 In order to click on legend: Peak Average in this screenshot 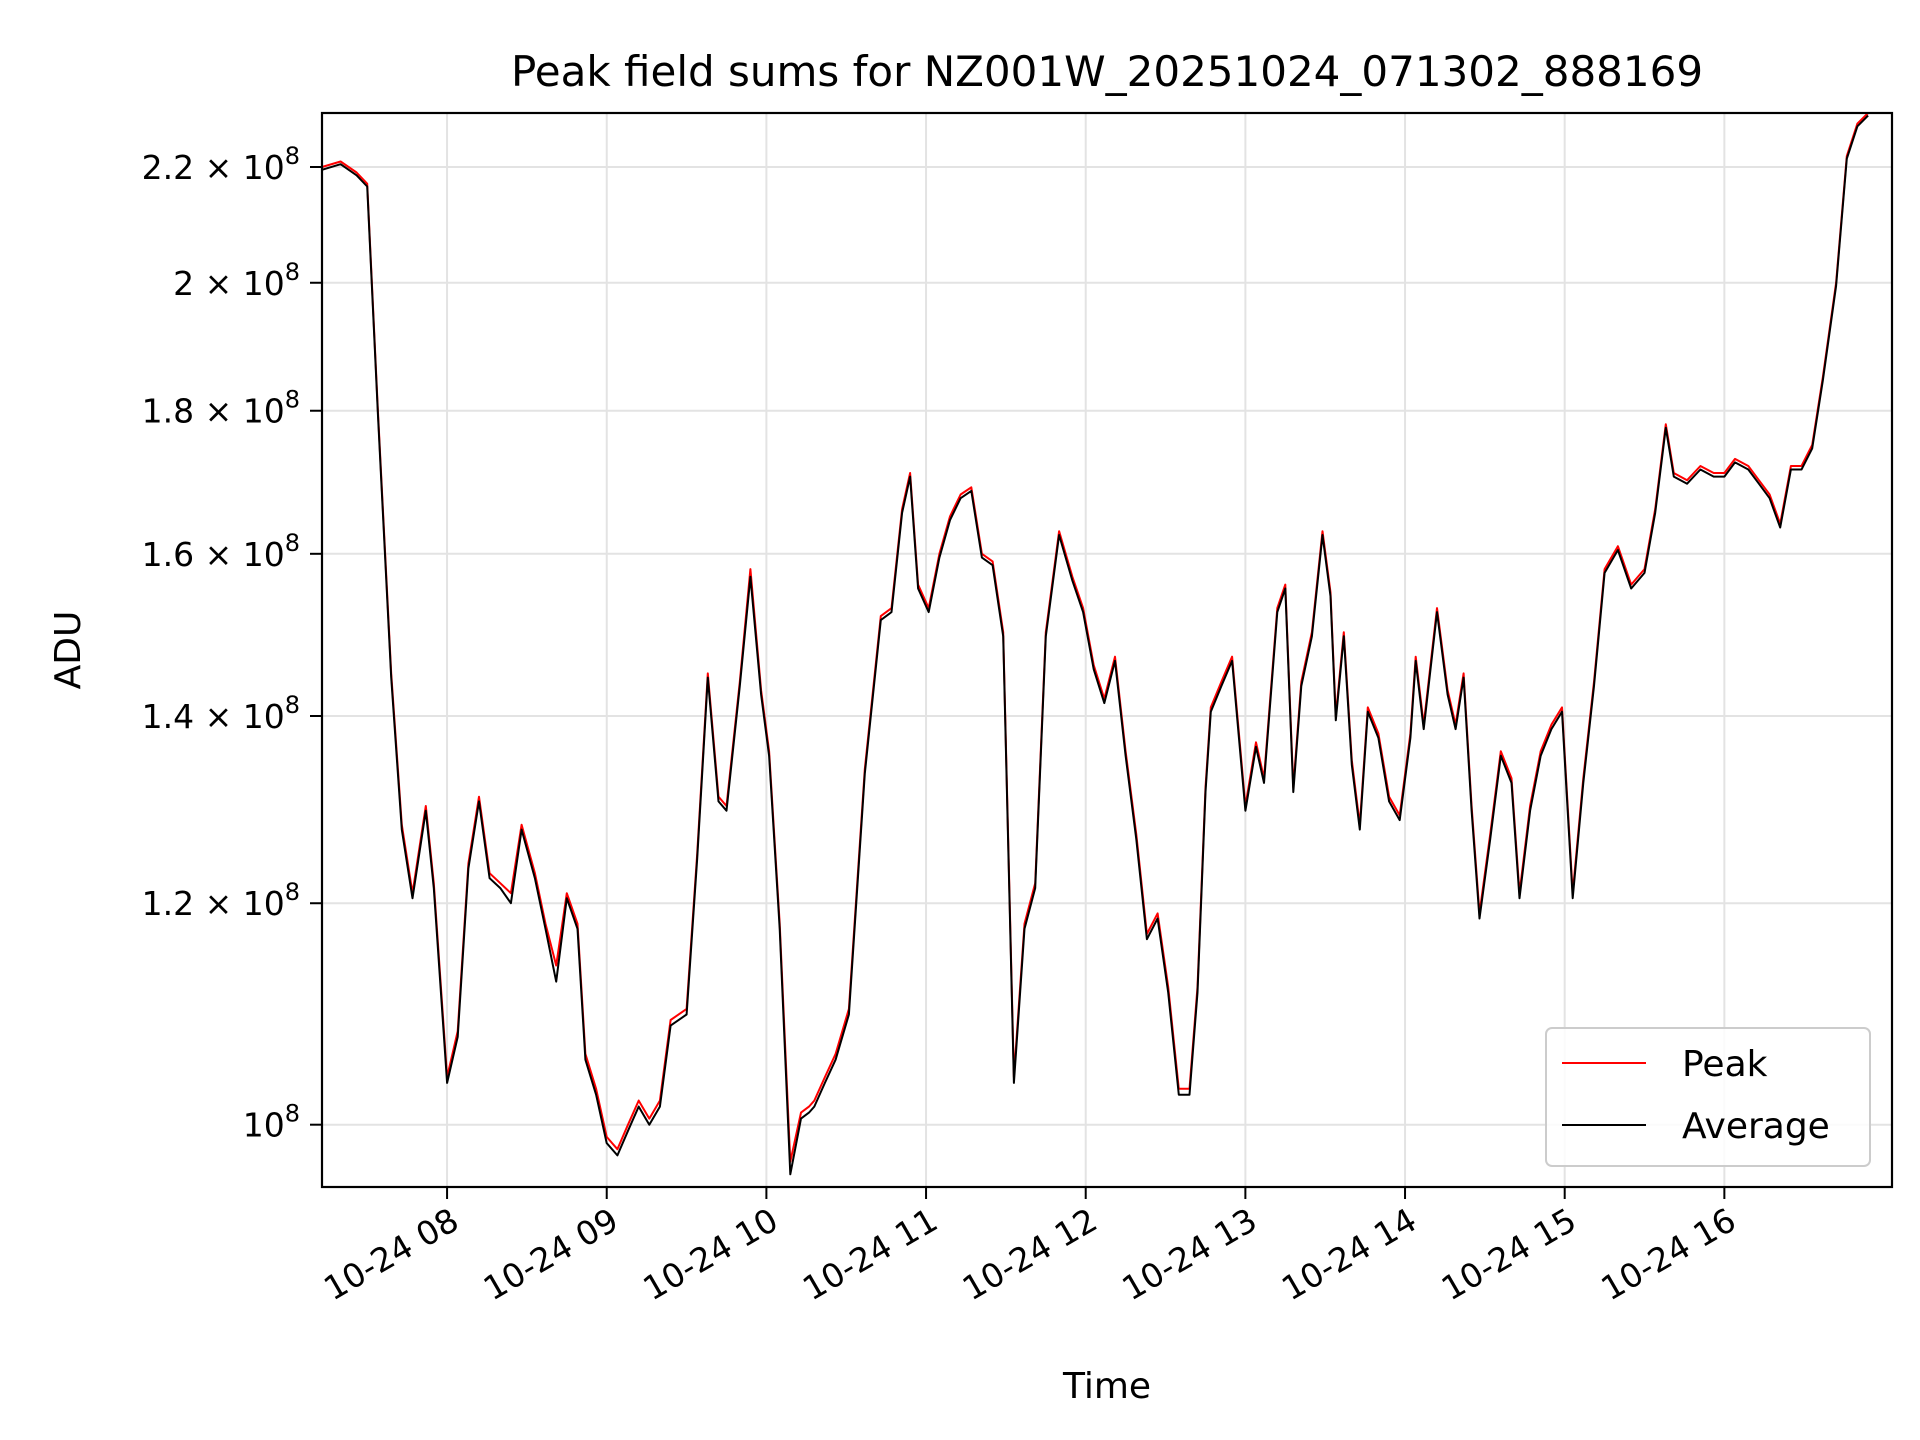, I will do `click(1708, 1097)`.